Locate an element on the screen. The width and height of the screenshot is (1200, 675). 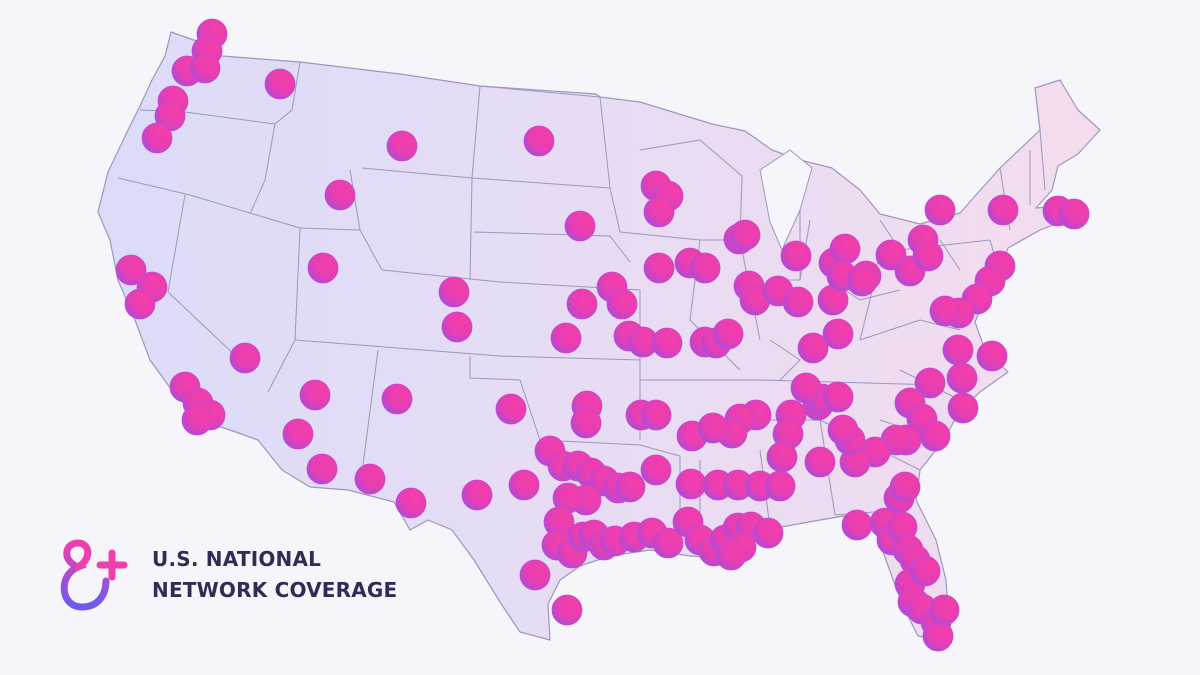
great-lakes-outline is located at coordinates (786, 200).